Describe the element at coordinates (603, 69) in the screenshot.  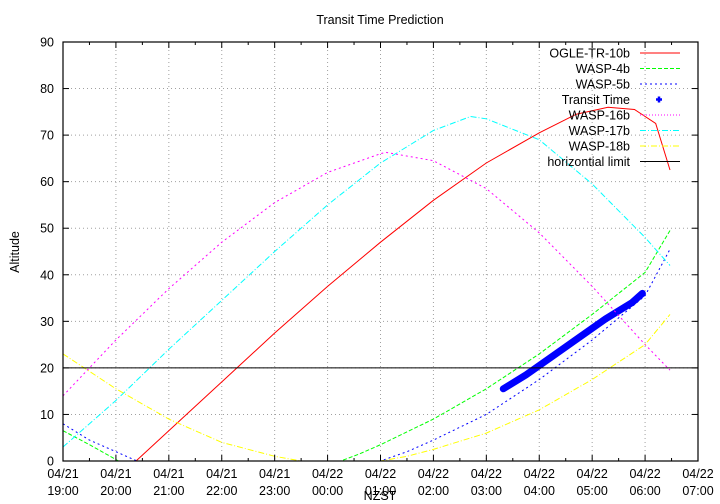
I see `legend-label: WASP-4b` at that location.